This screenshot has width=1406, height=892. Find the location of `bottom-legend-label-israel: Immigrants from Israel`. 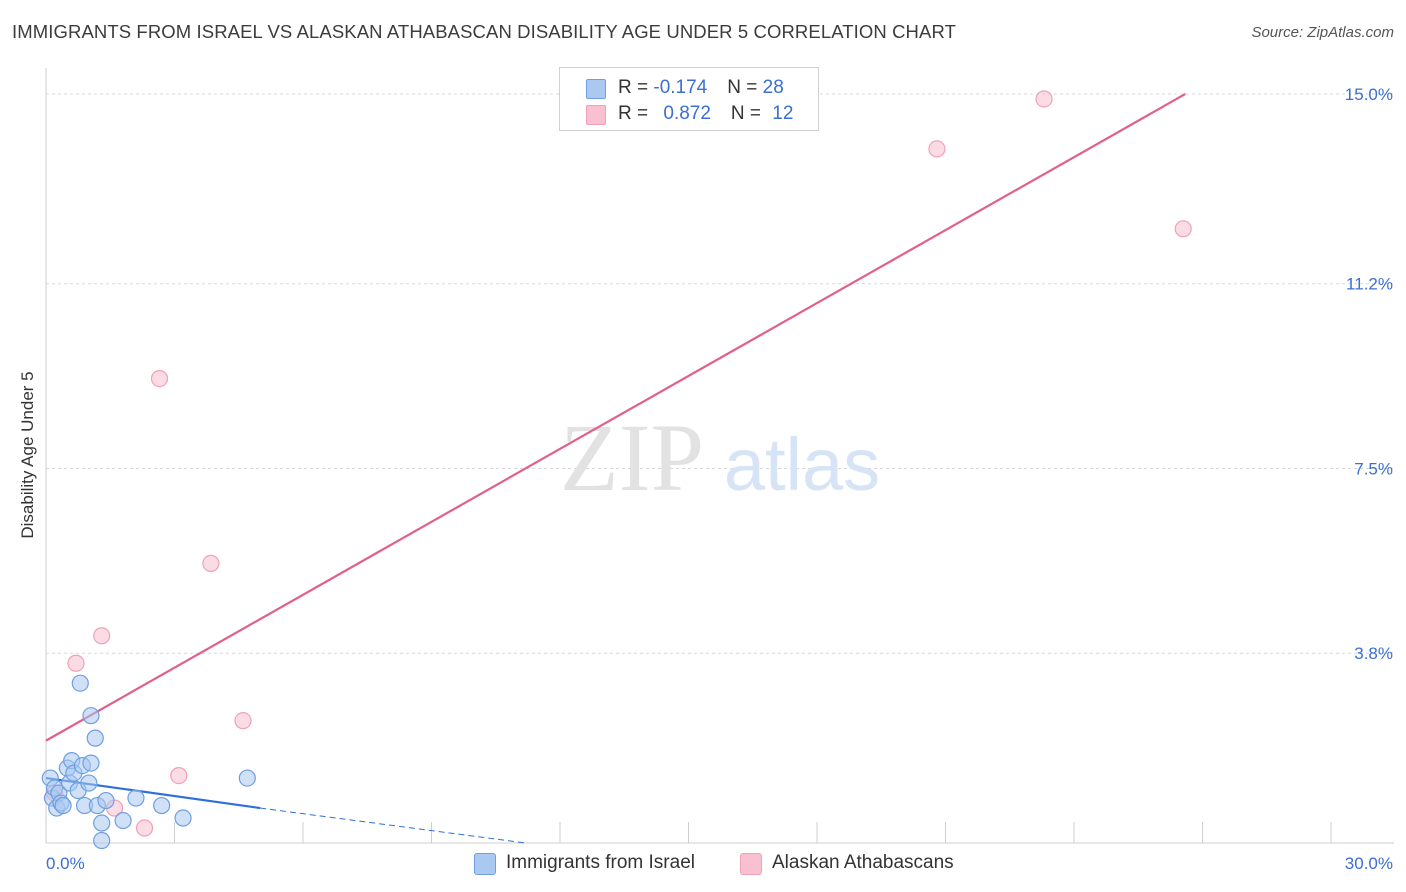

bottom-legend-label-israel: Immigrants from Israel is located at coordinates (600, 862).